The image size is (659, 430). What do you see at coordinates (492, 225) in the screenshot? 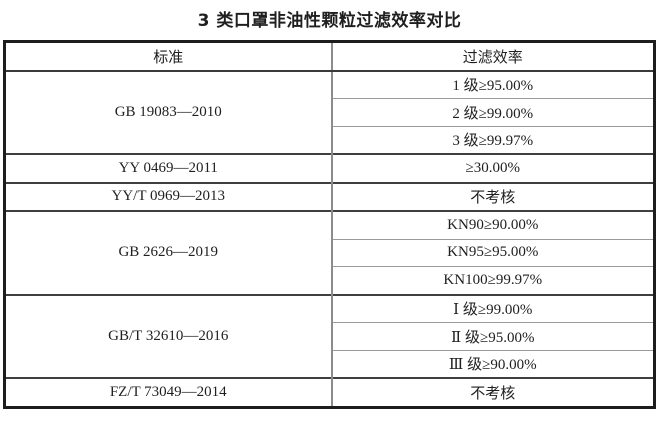
I see `efficiency-cell: KN90≥90.00%` at bounding box center [492, 225].